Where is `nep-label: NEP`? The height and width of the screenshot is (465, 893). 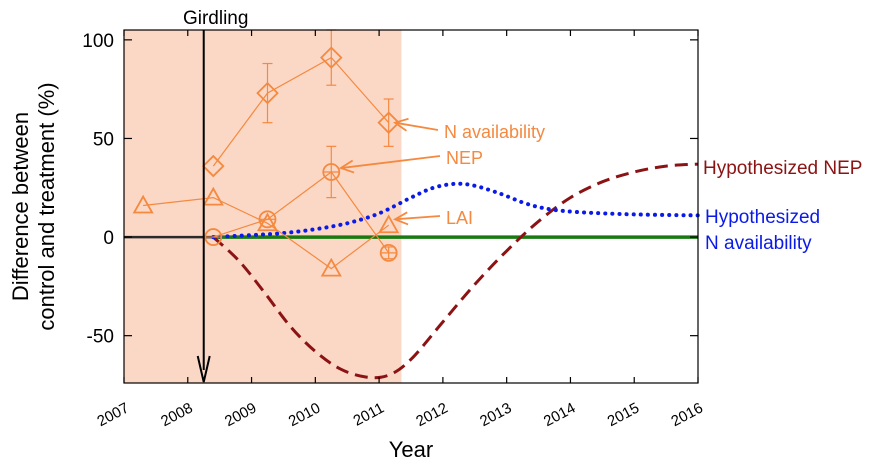 nep-label: NEP is located at coordinates (464, 158).